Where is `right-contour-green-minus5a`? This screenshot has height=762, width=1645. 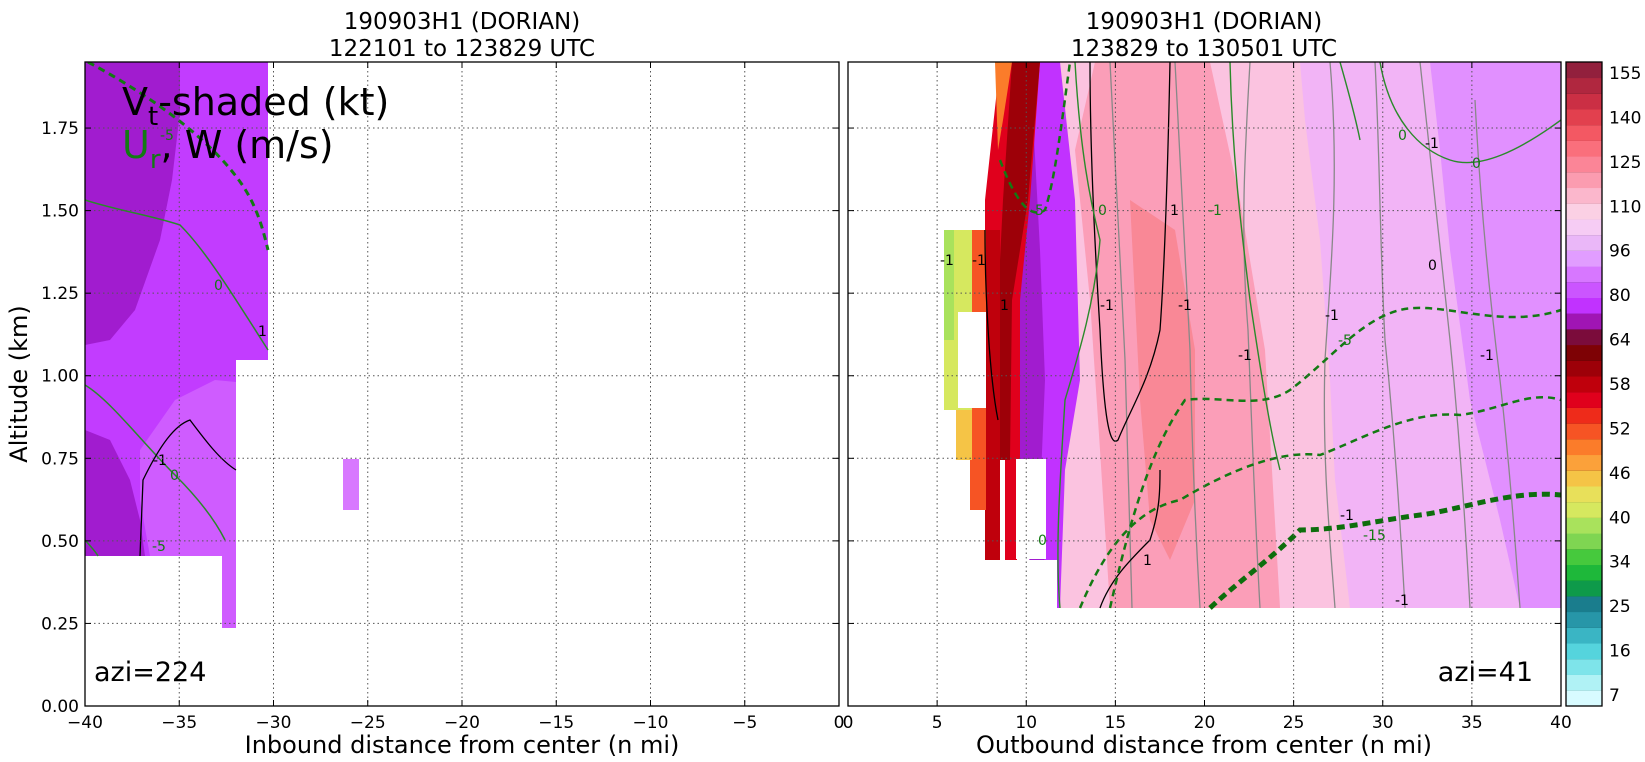
right-contour-green-minus5a is located at coordinates (1035, 138).